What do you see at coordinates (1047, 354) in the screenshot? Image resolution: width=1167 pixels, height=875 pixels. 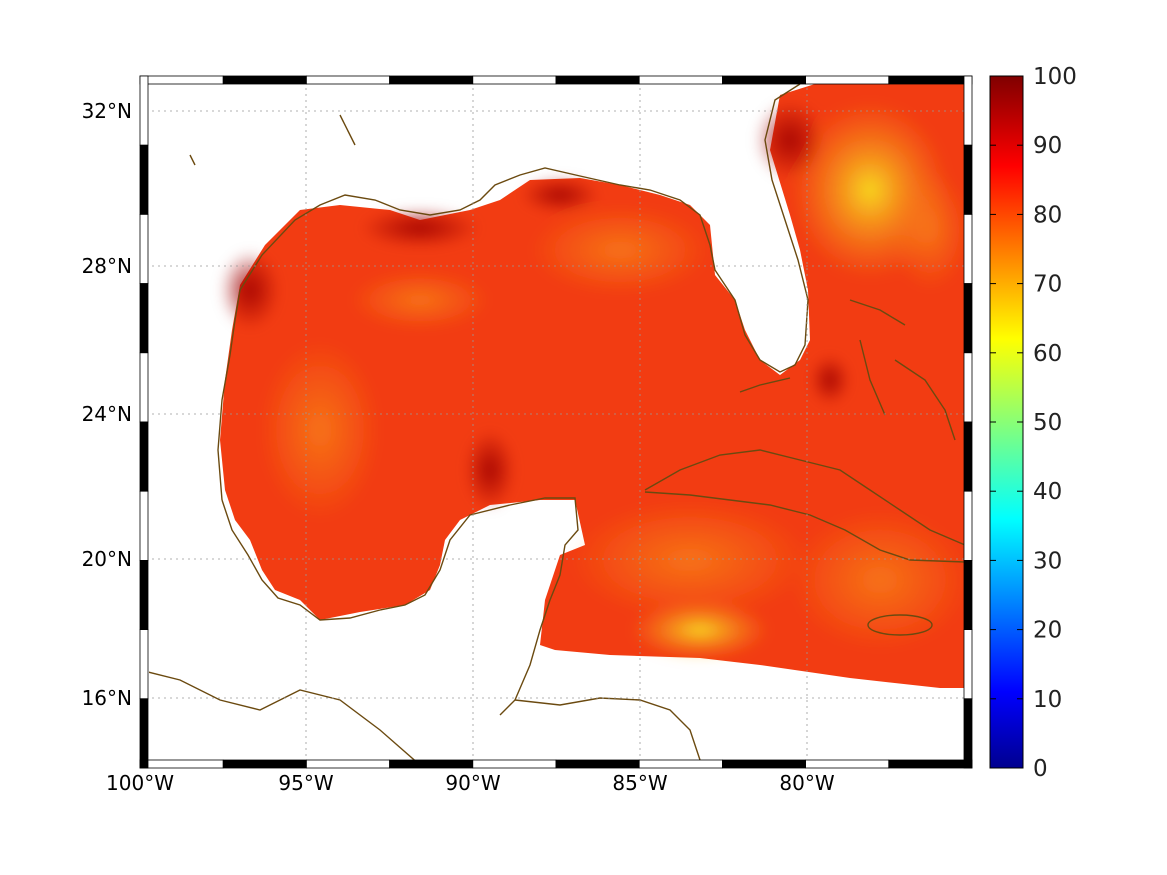 I see `colorbar-tick-label: 60` at bounding box center [1047, 354].